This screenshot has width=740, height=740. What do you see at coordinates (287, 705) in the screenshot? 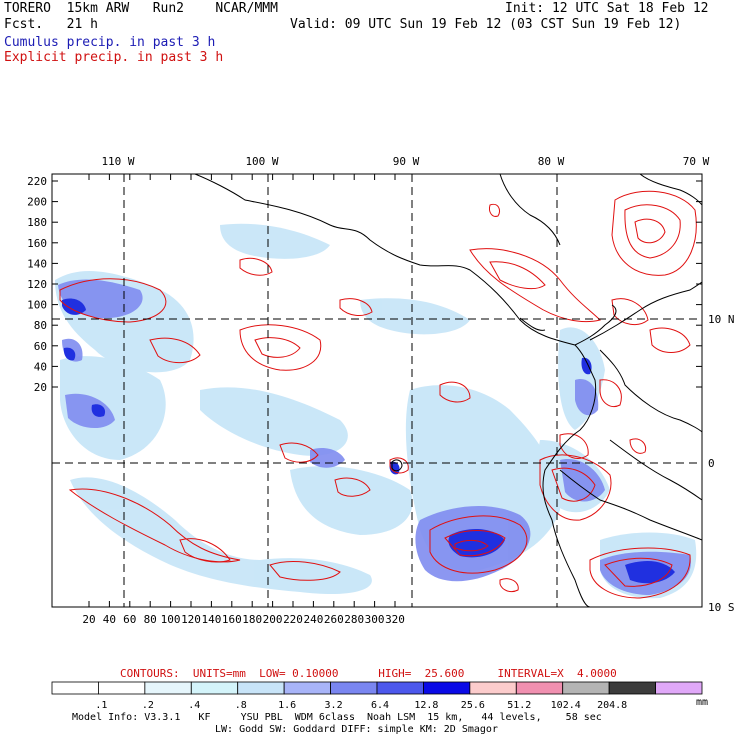
I see `colorbar-label: 1.6` at bounding box center [287, 705].